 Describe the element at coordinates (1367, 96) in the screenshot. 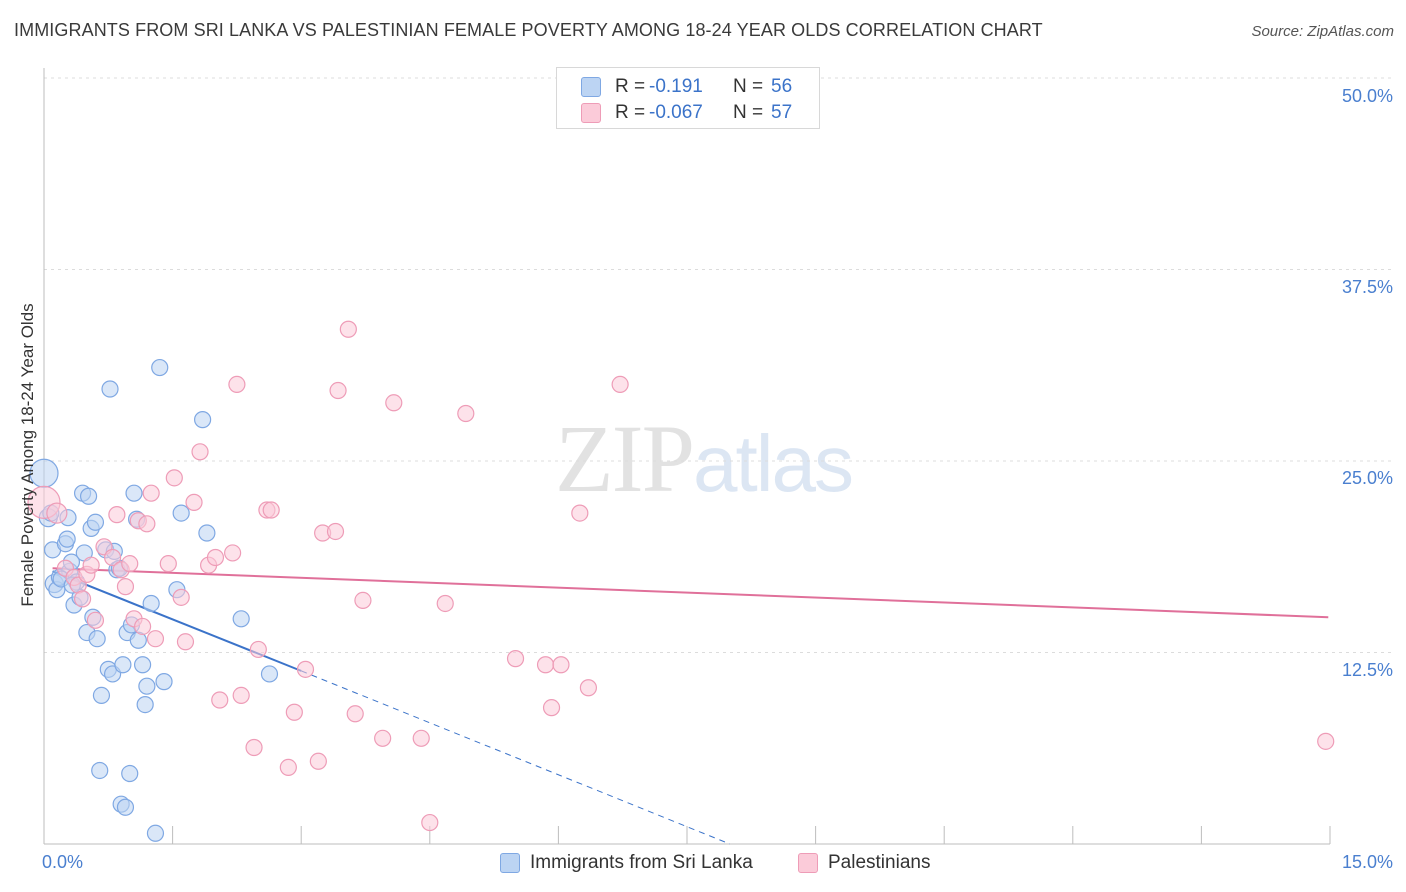

I see `y-tick-50: 50.0%` at that location.